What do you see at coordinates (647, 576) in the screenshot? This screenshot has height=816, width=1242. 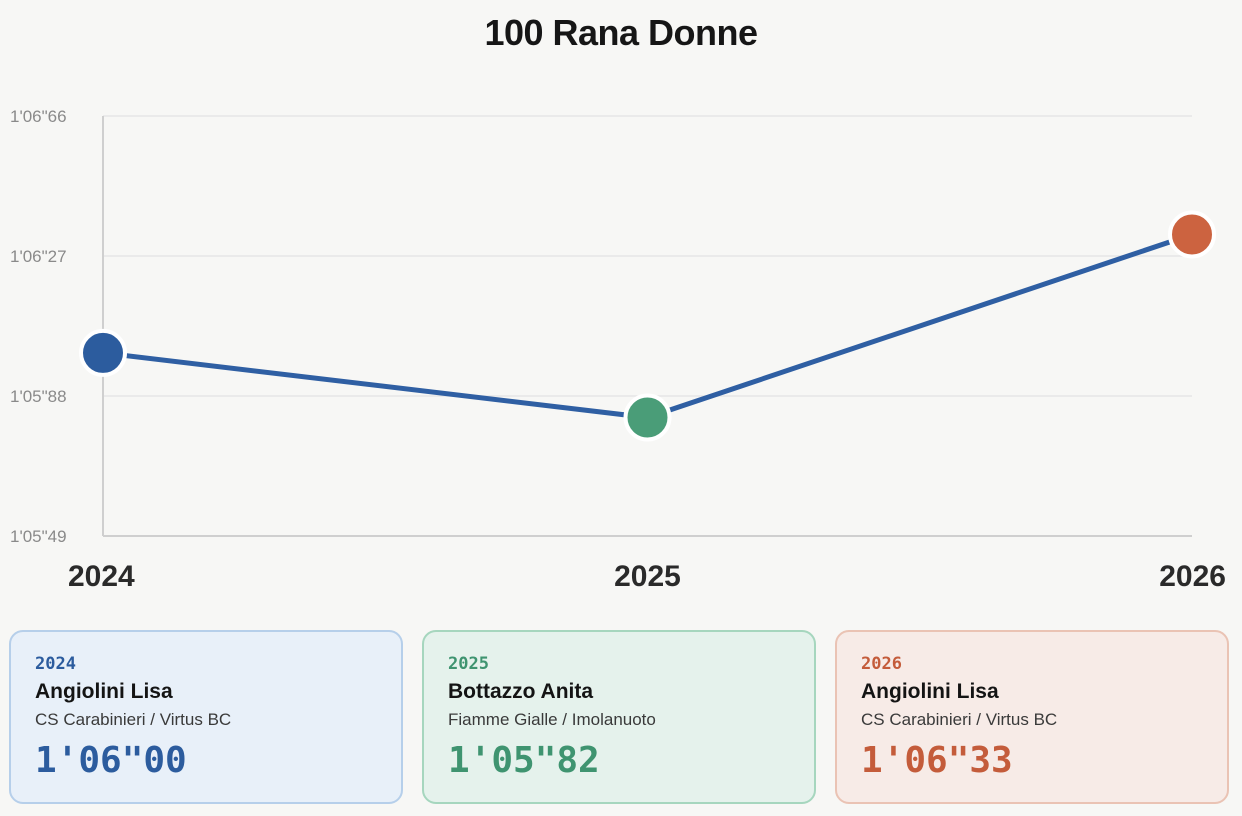 I see `x-tick-label: 2025` at bounding box center [647, 576].